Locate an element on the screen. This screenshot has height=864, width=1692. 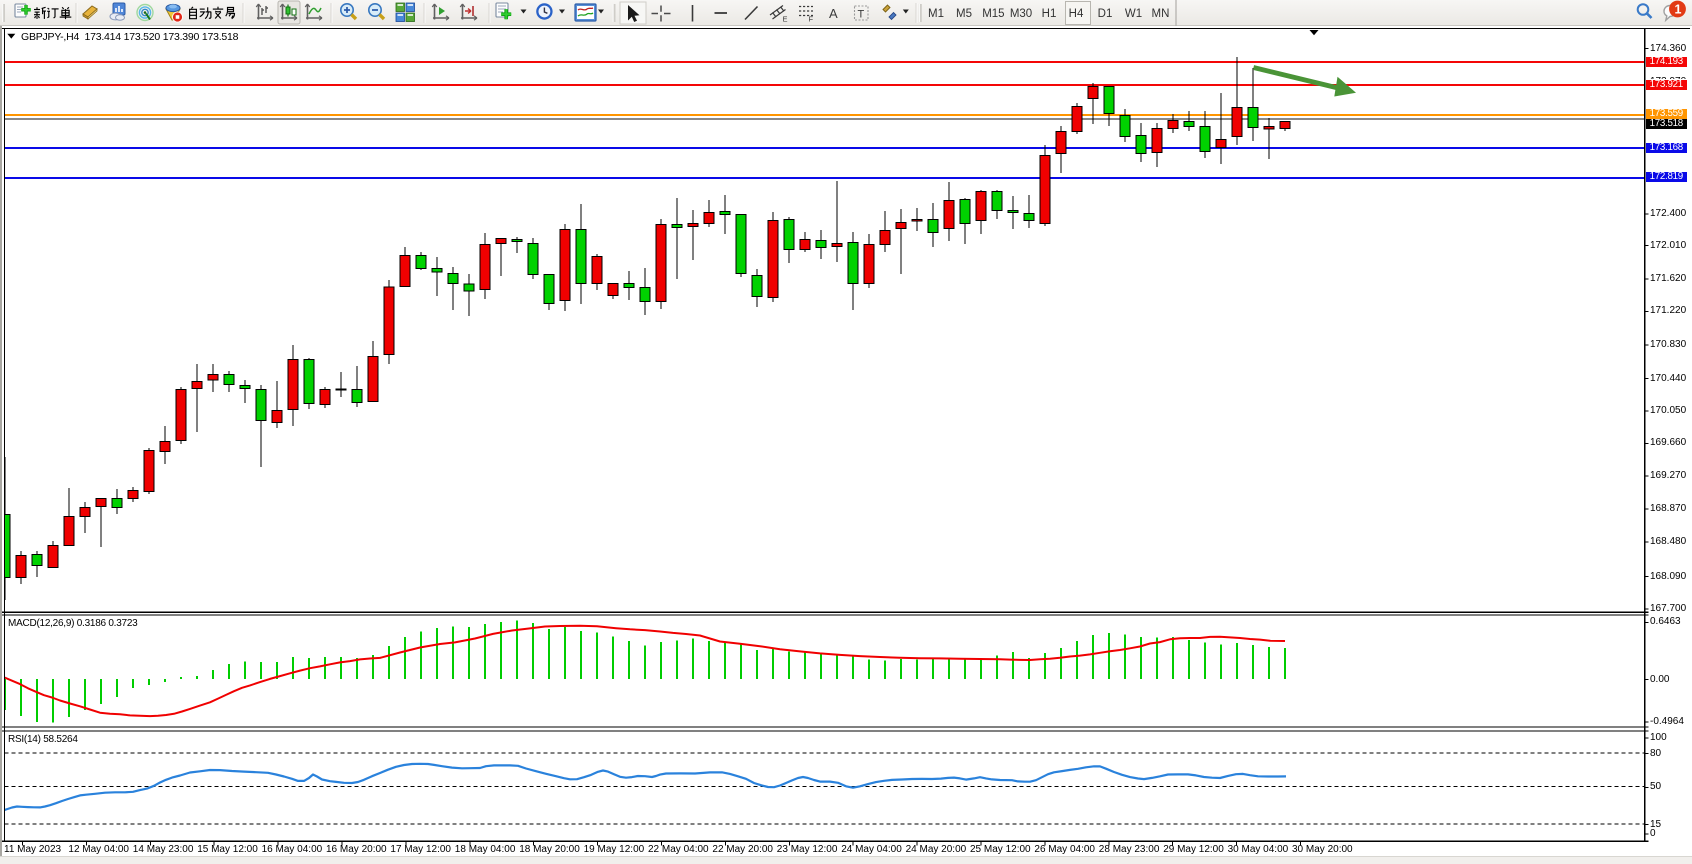
svg-text: M30 is located at coordinates (1021, 14).